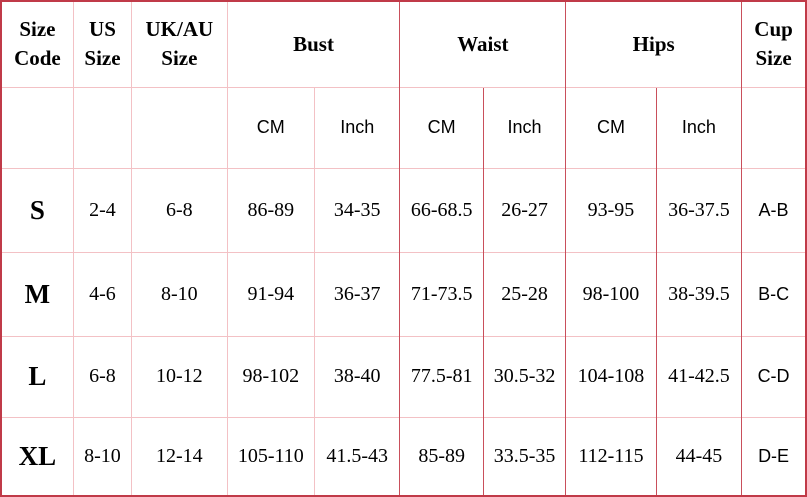  What do you see at coordinates (270, 210) in the screenshot?
I see `table-cell: 86-89` at bounding box center [270, 210].